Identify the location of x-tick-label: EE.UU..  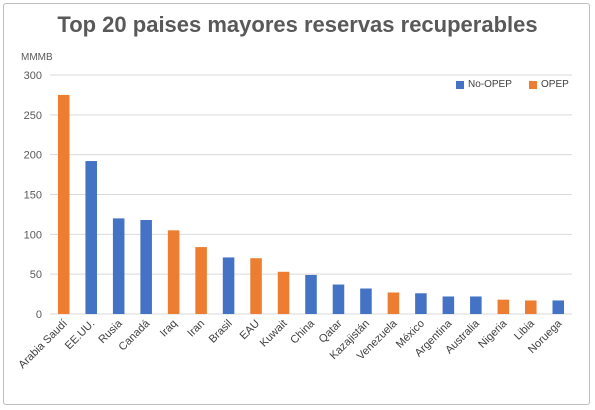
(80, 335).